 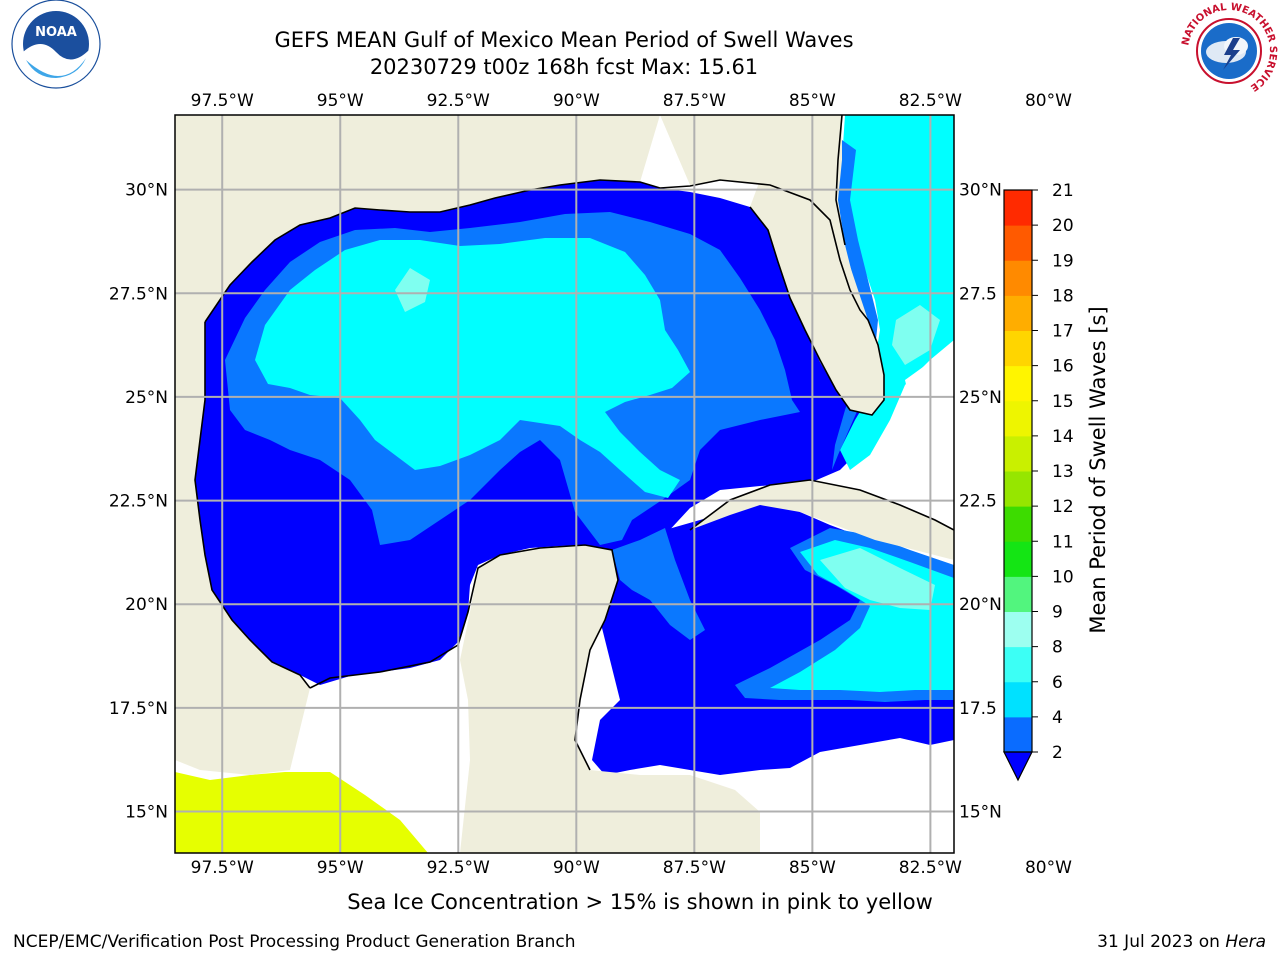 What do you see at coordinates (1063, 367) in the screenshot?
I see `colorbar-tick-label: 16` at bounding box center [1063, 367].